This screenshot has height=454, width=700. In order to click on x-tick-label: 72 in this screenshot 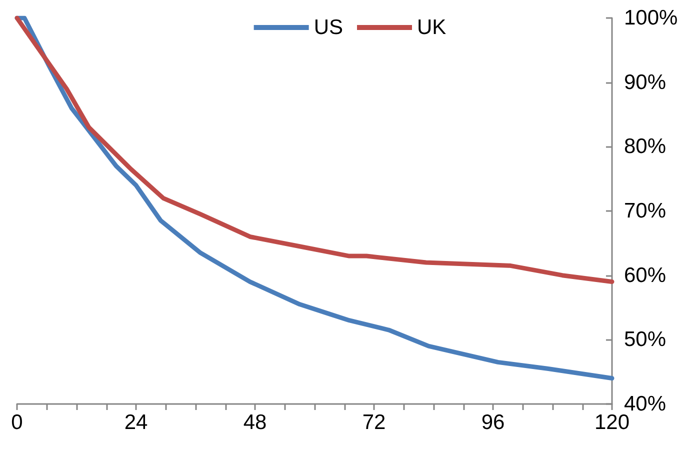, I will do `click(374, 422)`.